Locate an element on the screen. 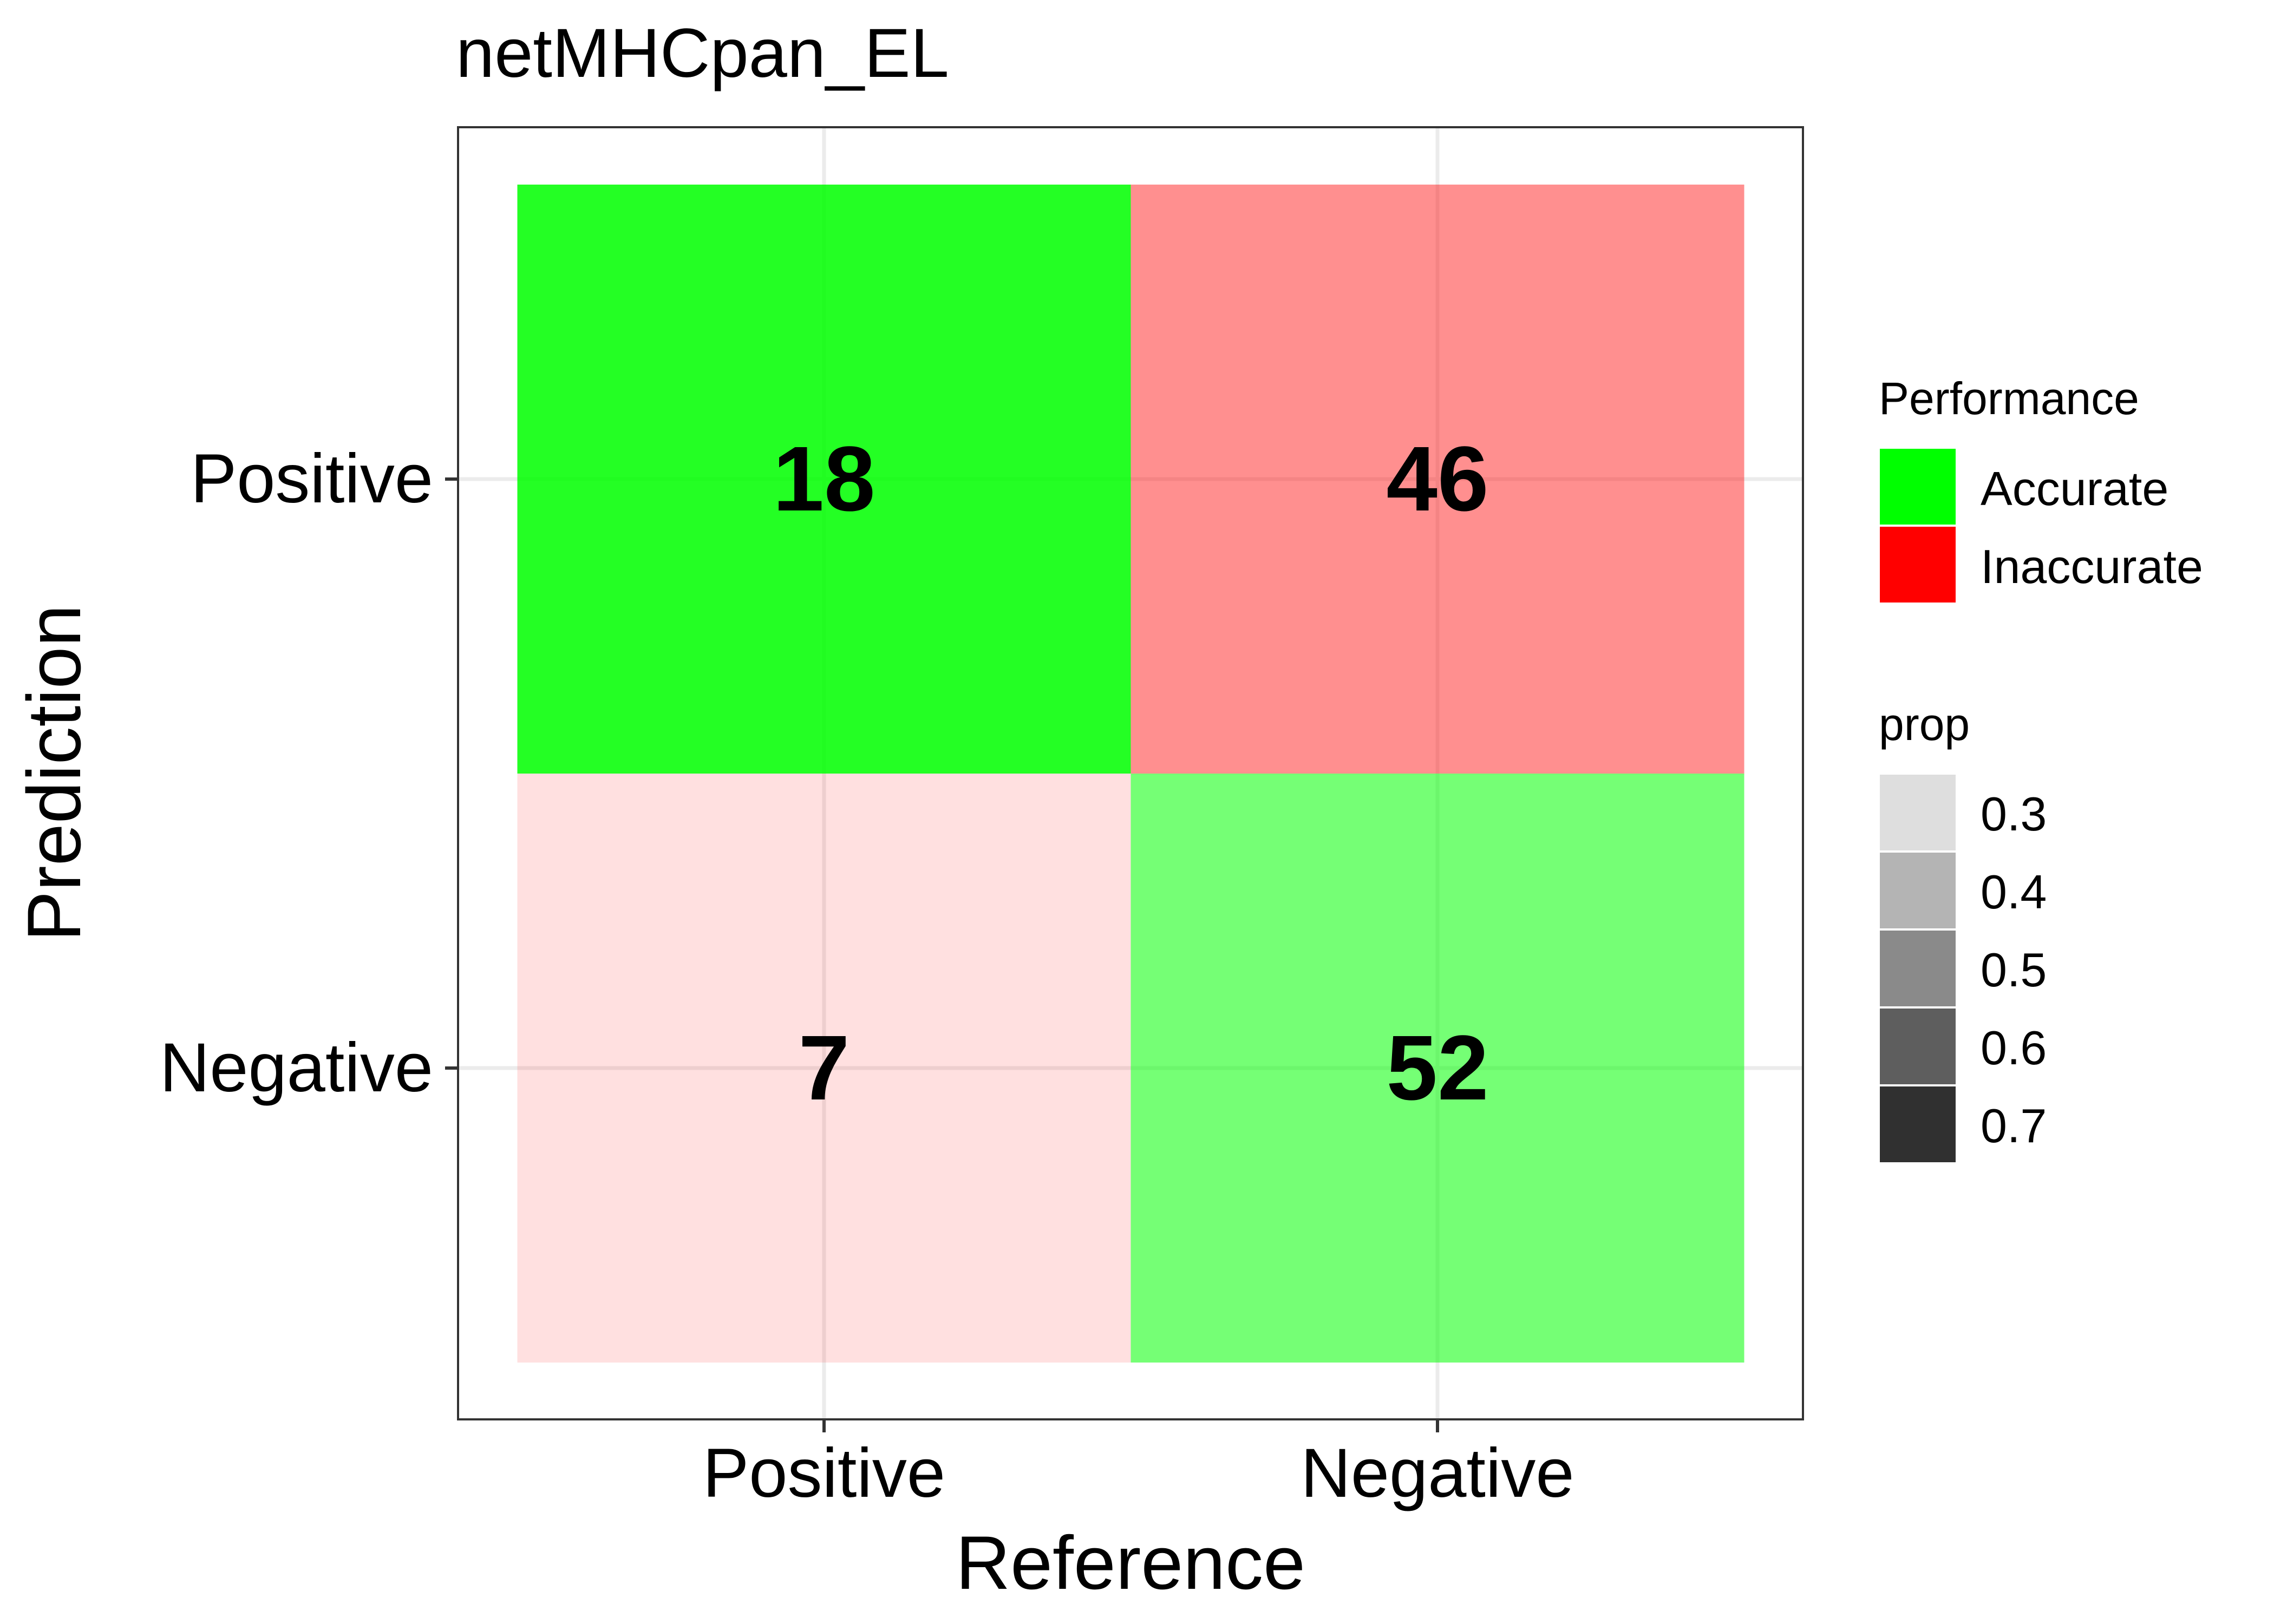 This screenshot has height=1624, width=2274. count-label-pred-positive-ref-positive: 18 is located at coordinates (824, 480).